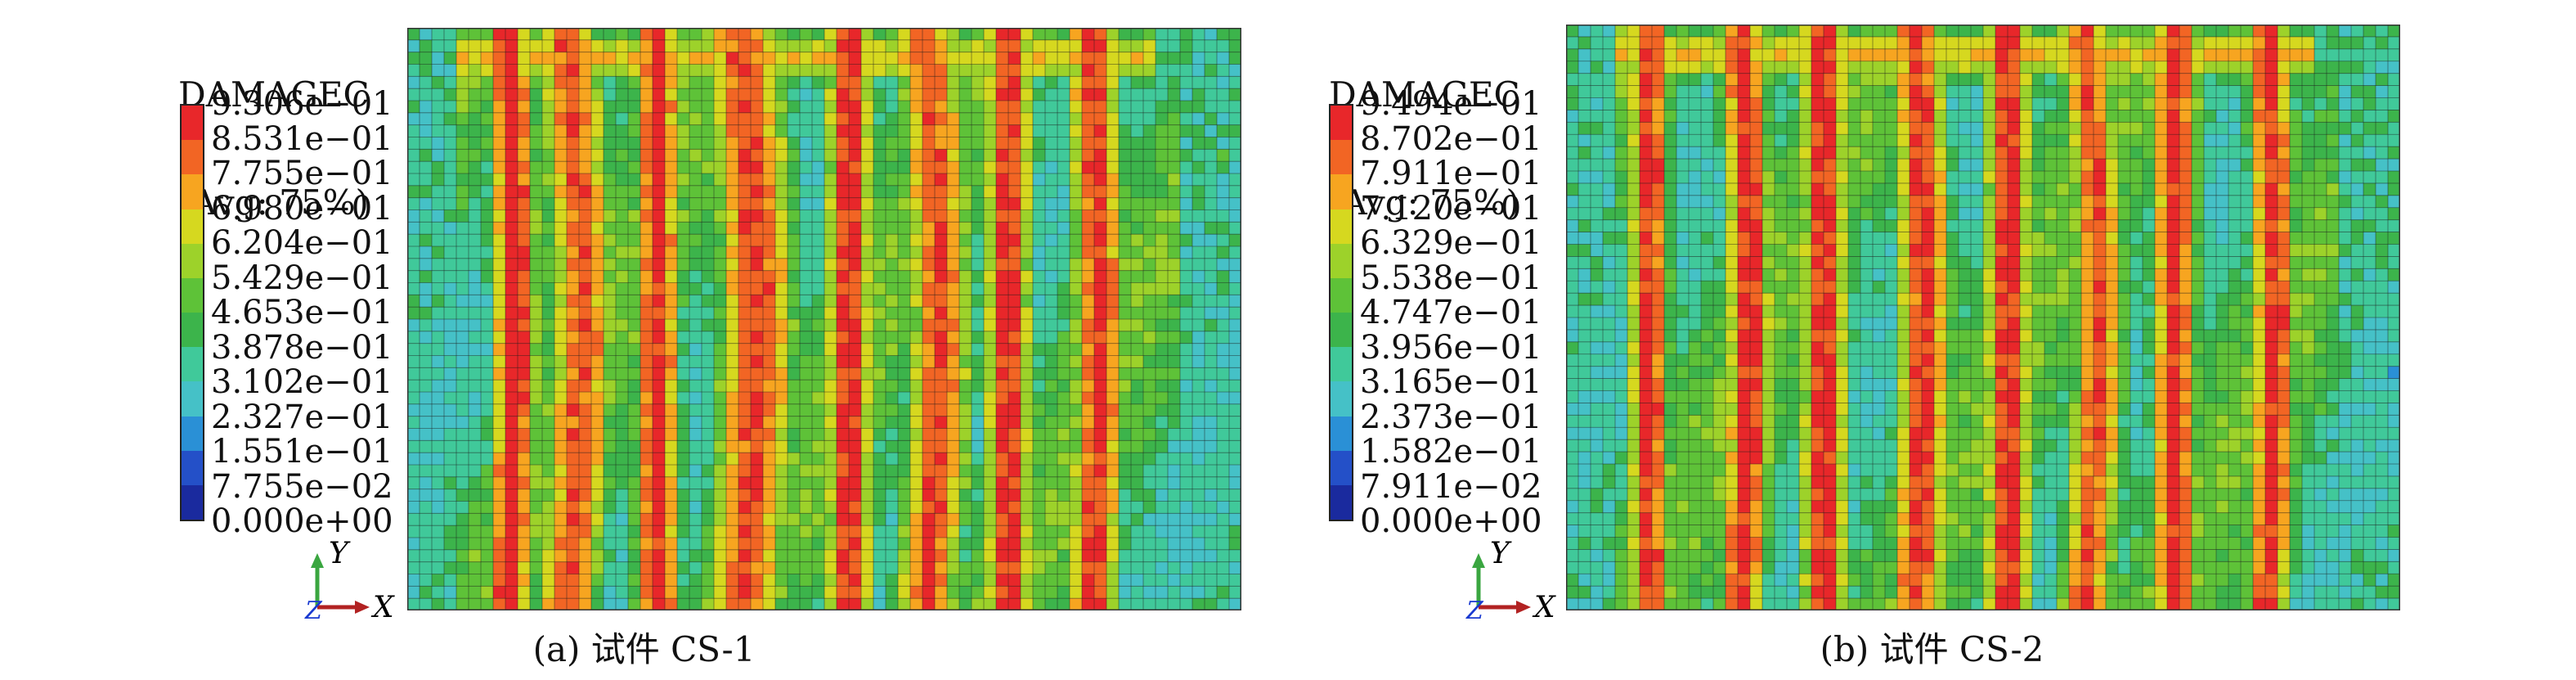 The height and width of the screenshot is (680, 2576). I want to click on legend-tick-label: 8.702e−01, so click(1451, 139).